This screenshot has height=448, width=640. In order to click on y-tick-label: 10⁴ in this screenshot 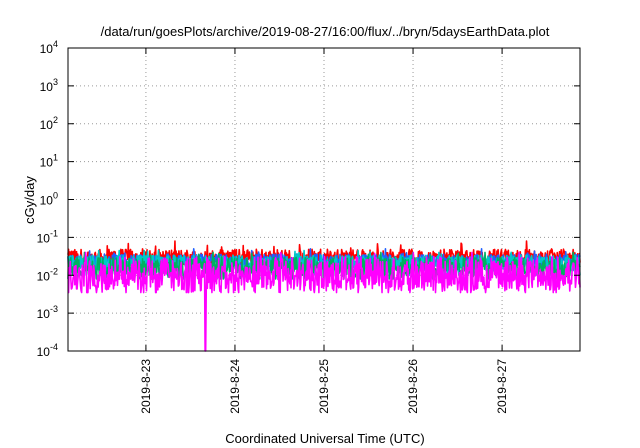, I will do `click(49, 47)`.